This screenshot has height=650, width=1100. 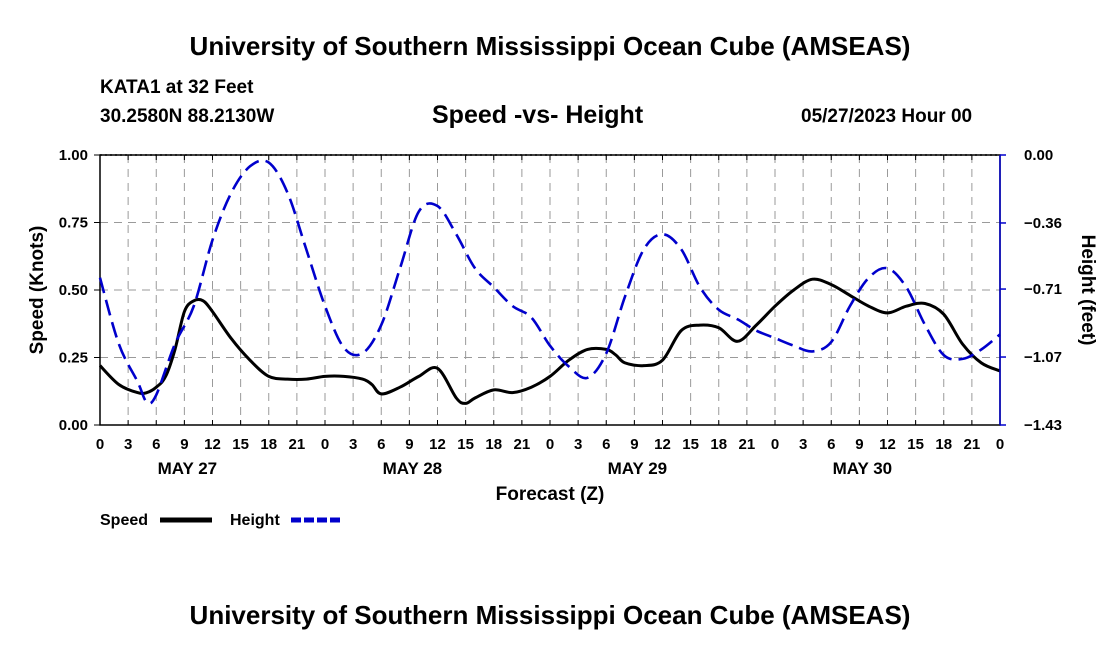 I want to click on y-left-tick-label: 1.00, so click(x=73, y=155).